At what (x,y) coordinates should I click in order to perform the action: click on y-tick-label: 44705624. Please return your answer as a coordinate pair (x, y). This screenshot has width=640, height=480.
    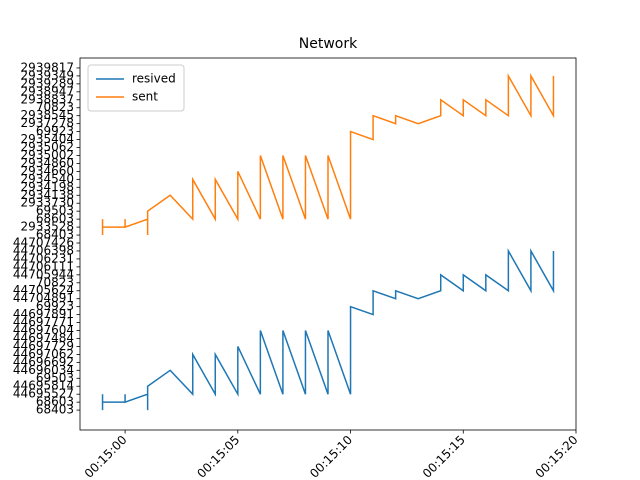
    Looking at the image, I should click on (43, 290).